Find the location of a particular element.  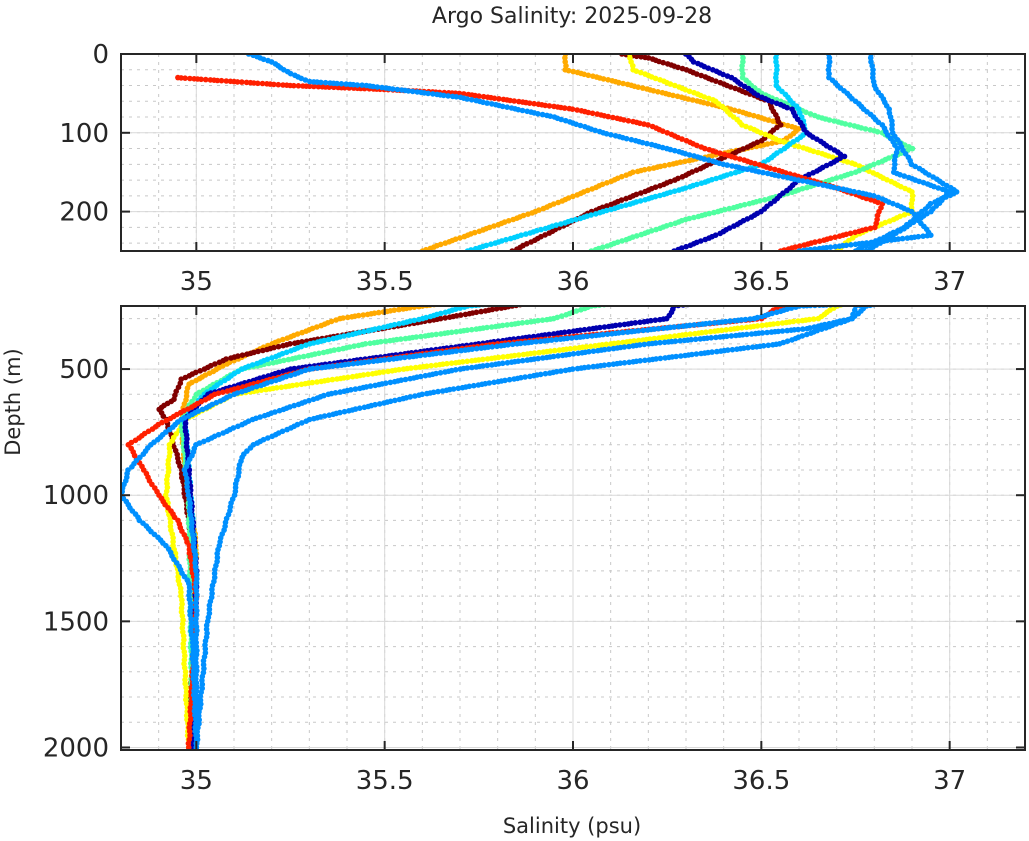

y-tick-label: 200 is located at coordinates (84, 213).